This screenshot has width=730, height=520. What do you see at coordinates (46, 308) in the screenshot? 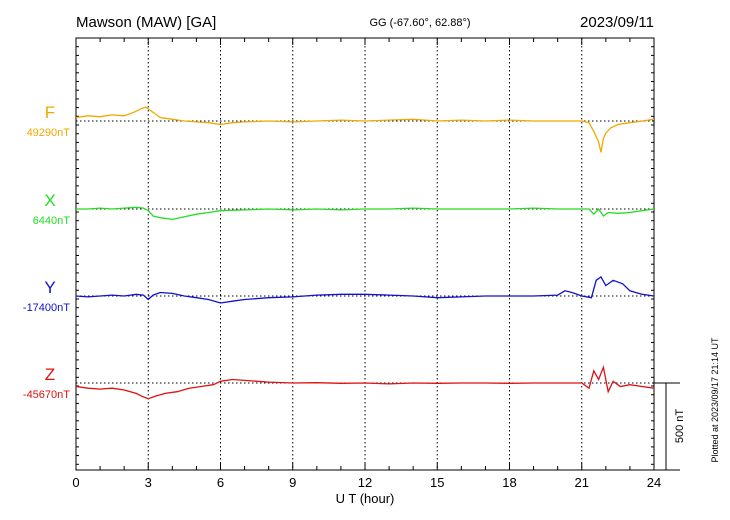
I see `series-y-baseline-label: -17400nT` at bounding box center [46, 308].